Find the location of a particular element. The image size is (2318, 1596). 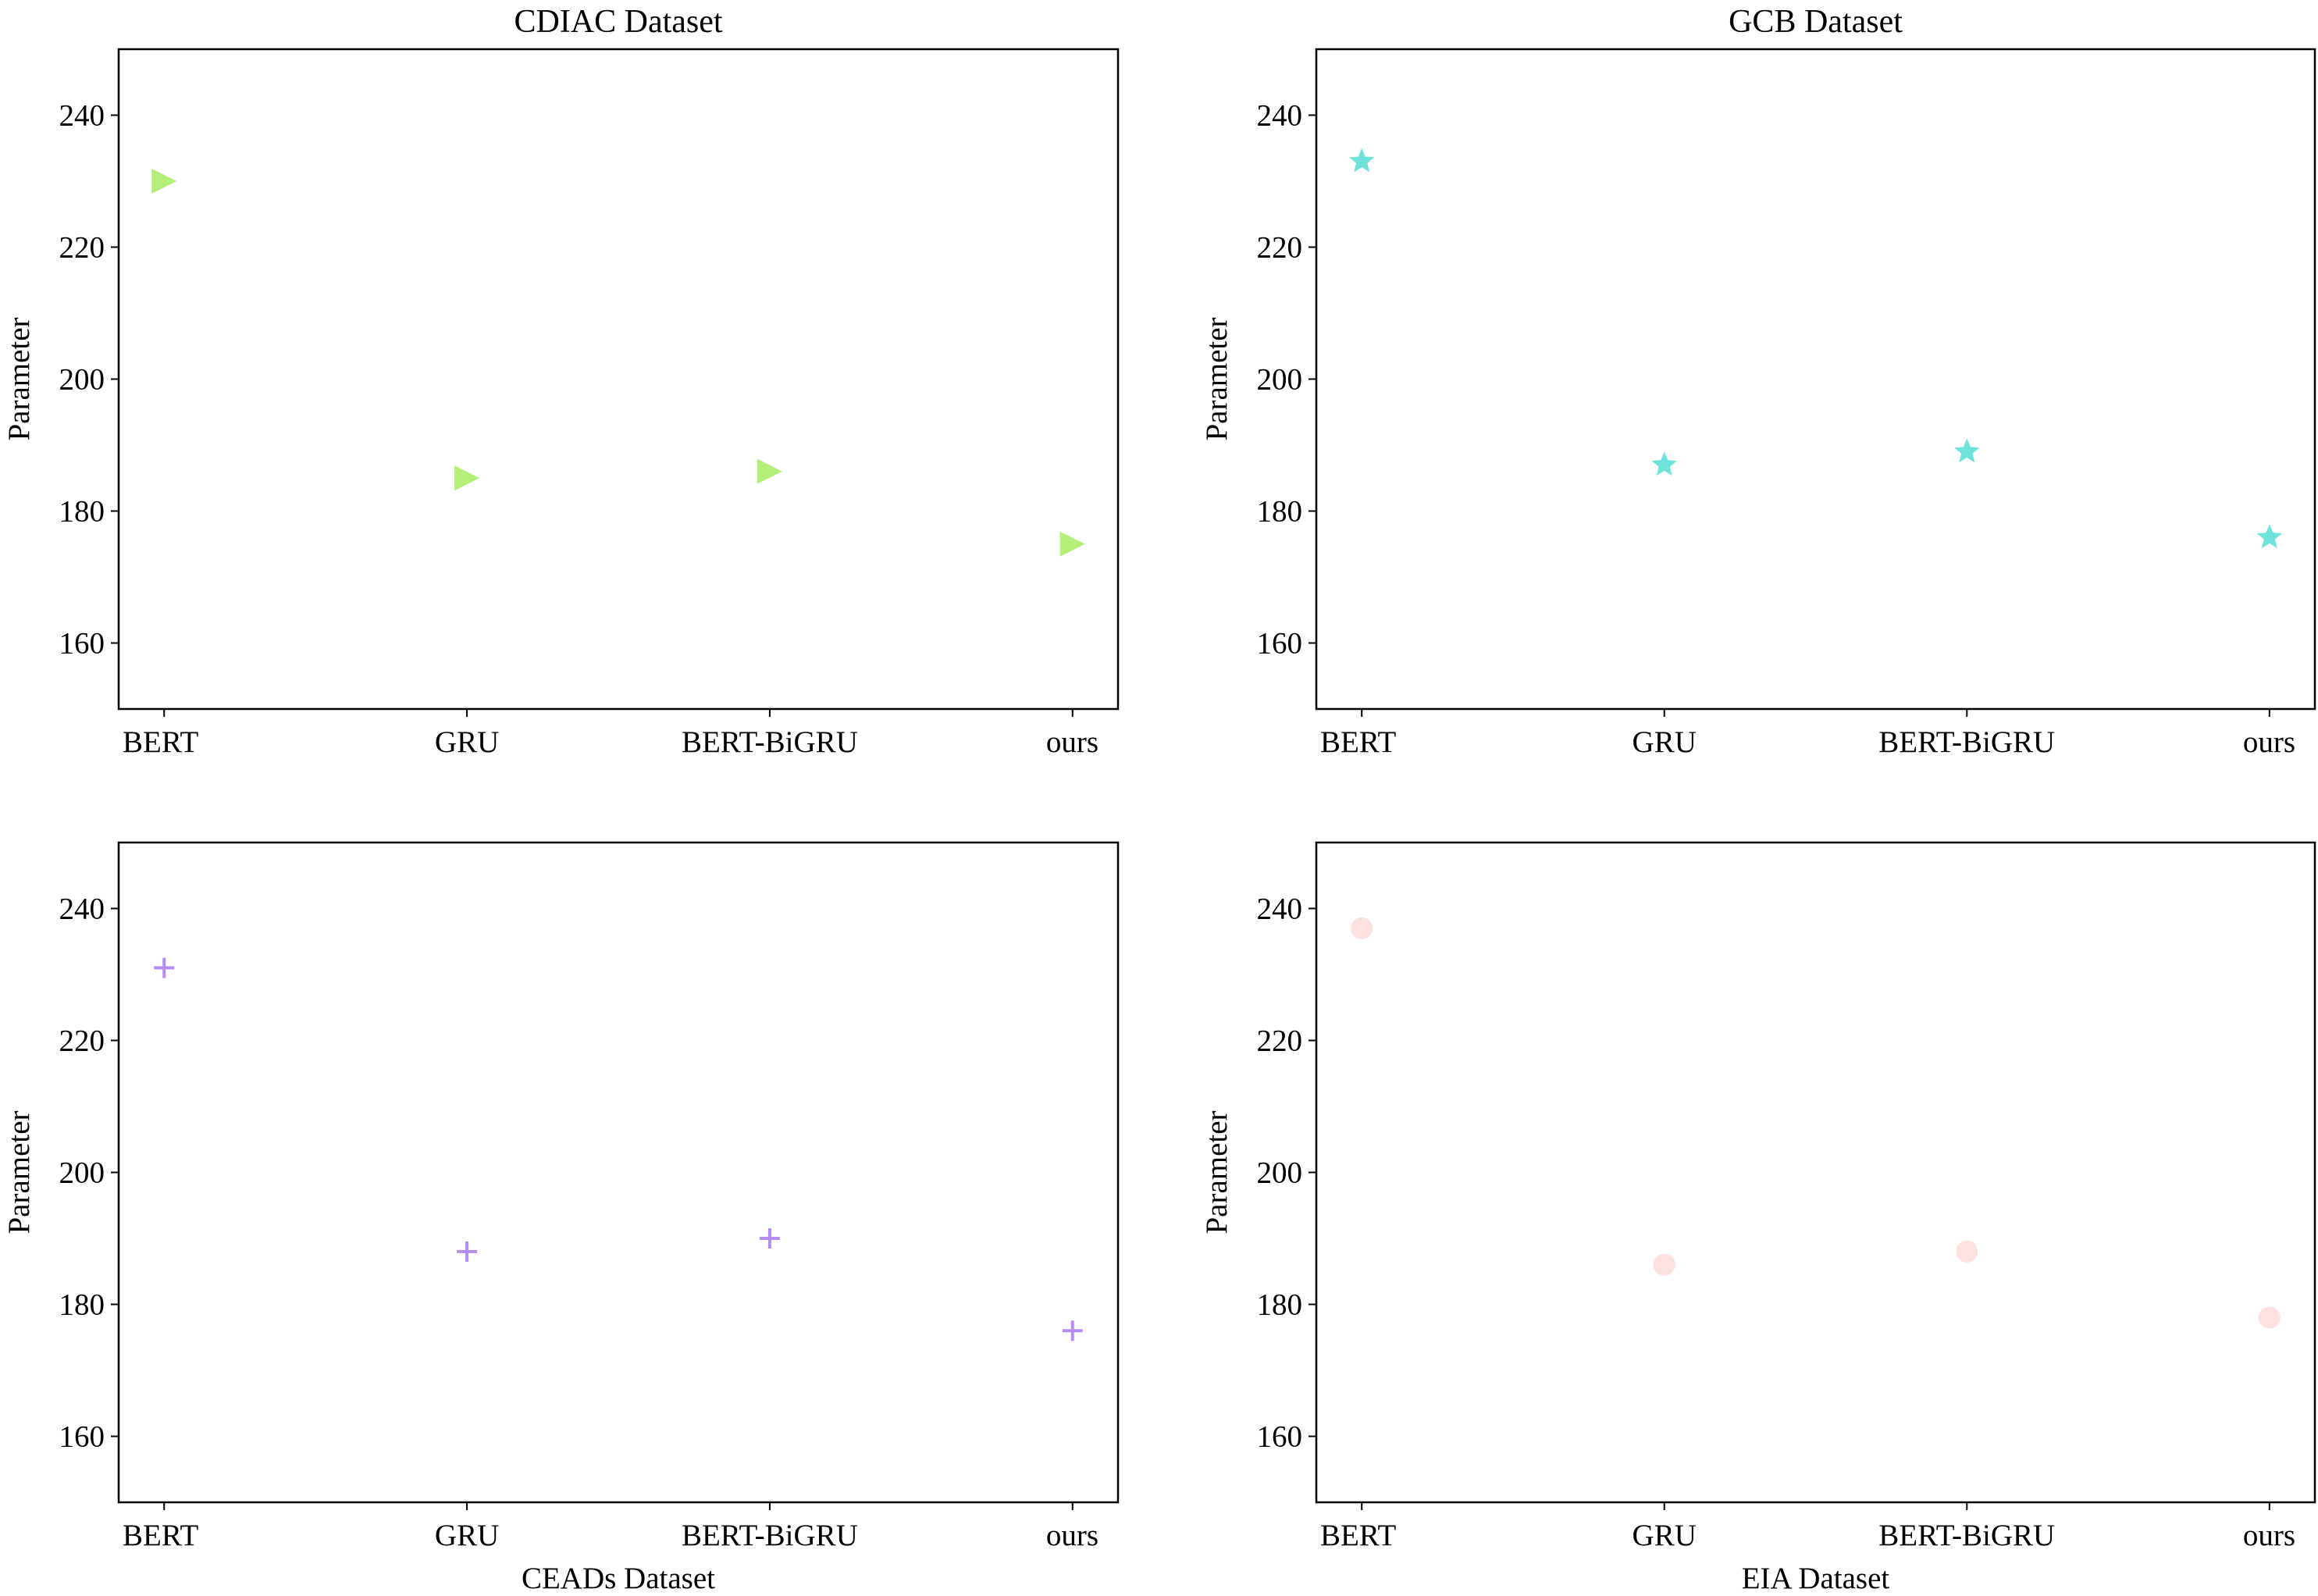

chart-title: CDIAC Dataset is located at coordinates (618, 22).